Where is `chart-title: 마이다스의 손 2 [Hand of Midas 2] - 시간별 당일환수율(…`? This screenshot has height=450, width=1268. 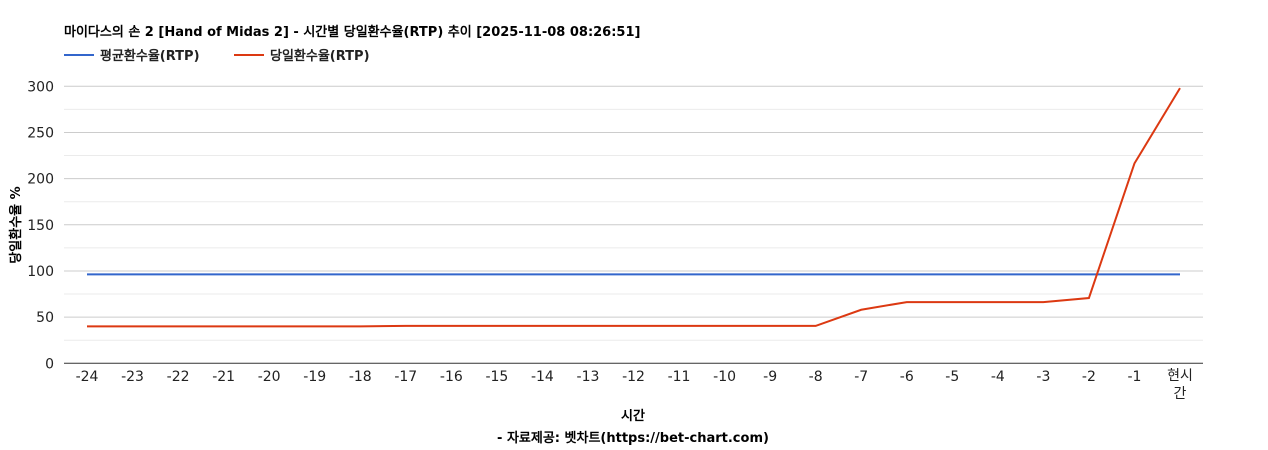
chart-title: 마이다스의 손 2 [Hand of Midas 2] - 시간별 당일환수율(… is located at coordinates (352, 32).